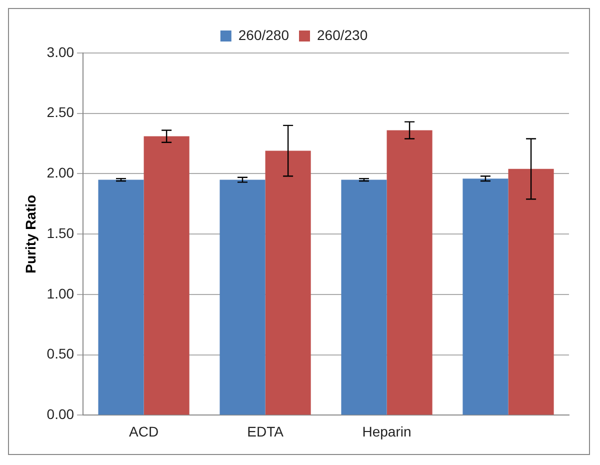 This screenshot has height=465, width=600. Describe the element at coordinates (60, 52) in the screenshot. I see `y-tick-label: 3.00` at that location.